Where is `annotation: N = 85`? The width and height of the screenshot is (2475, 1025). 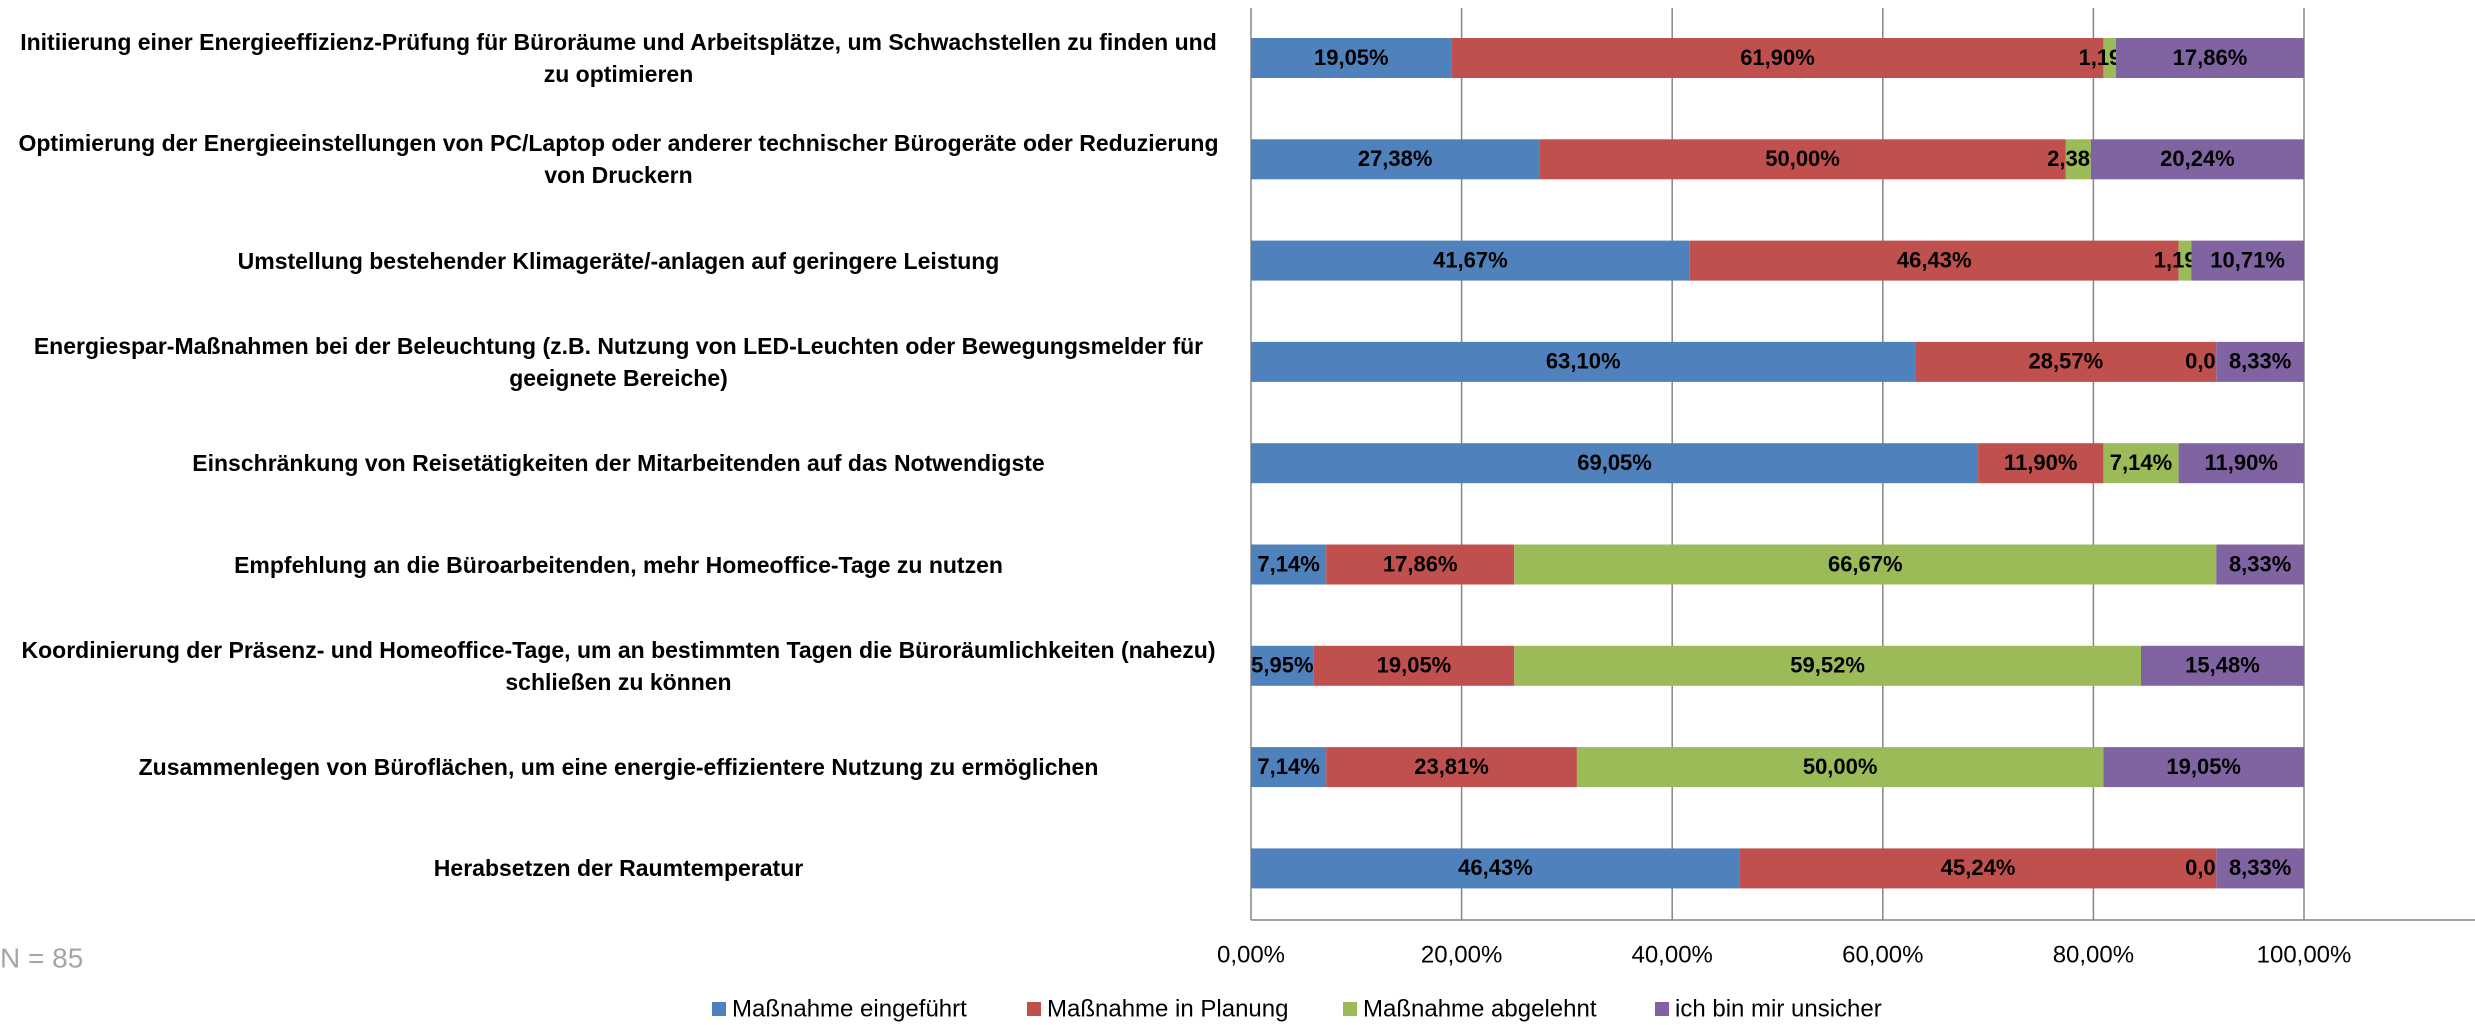
annotation: N = 85 is located at coordinates (41, 957).